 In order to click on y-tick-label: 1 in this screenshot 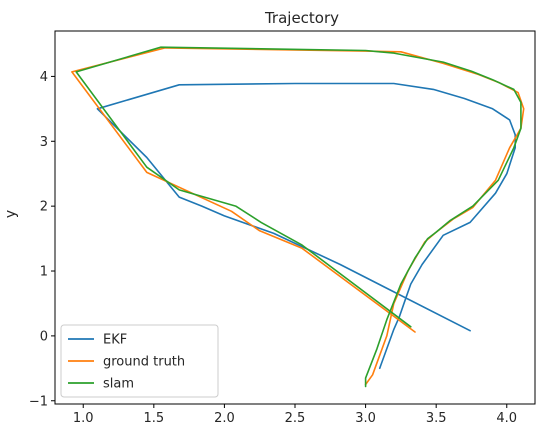, I will do `click(44, 272)`.